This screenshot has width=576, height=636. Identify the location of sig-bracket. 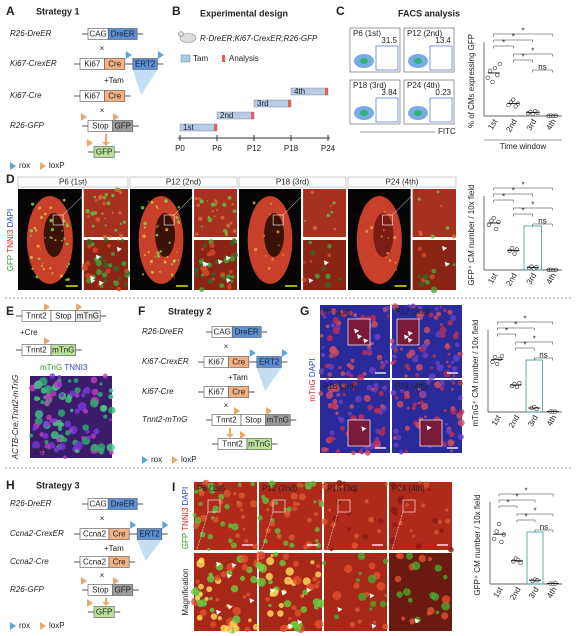
(513, 41).